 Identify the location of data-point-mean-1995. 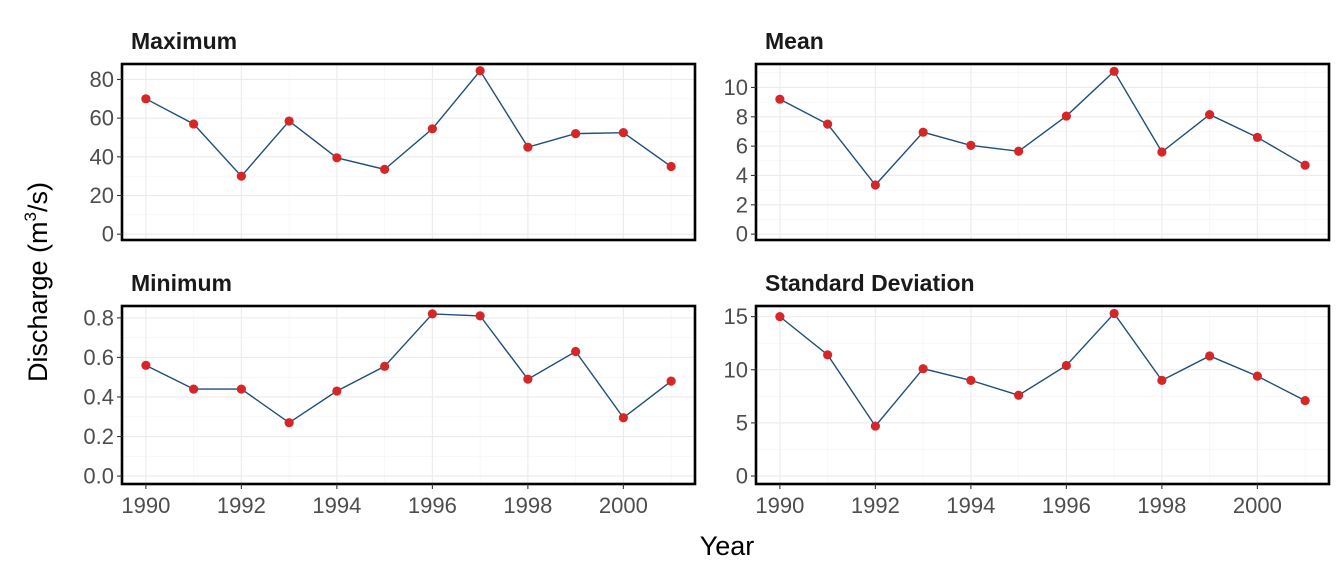
(1019, 151).